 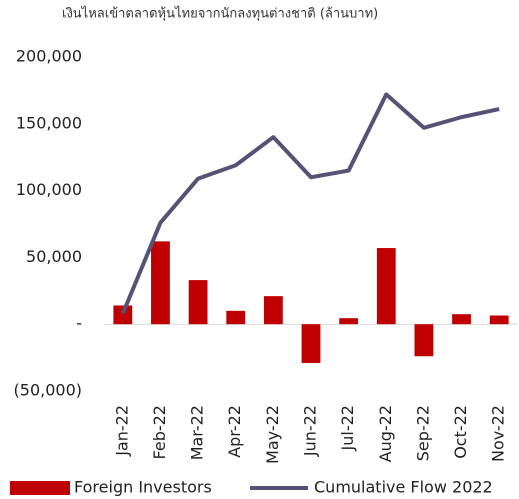 I want to click on y-tick-label: 150,000, so click(x=49, y=122).